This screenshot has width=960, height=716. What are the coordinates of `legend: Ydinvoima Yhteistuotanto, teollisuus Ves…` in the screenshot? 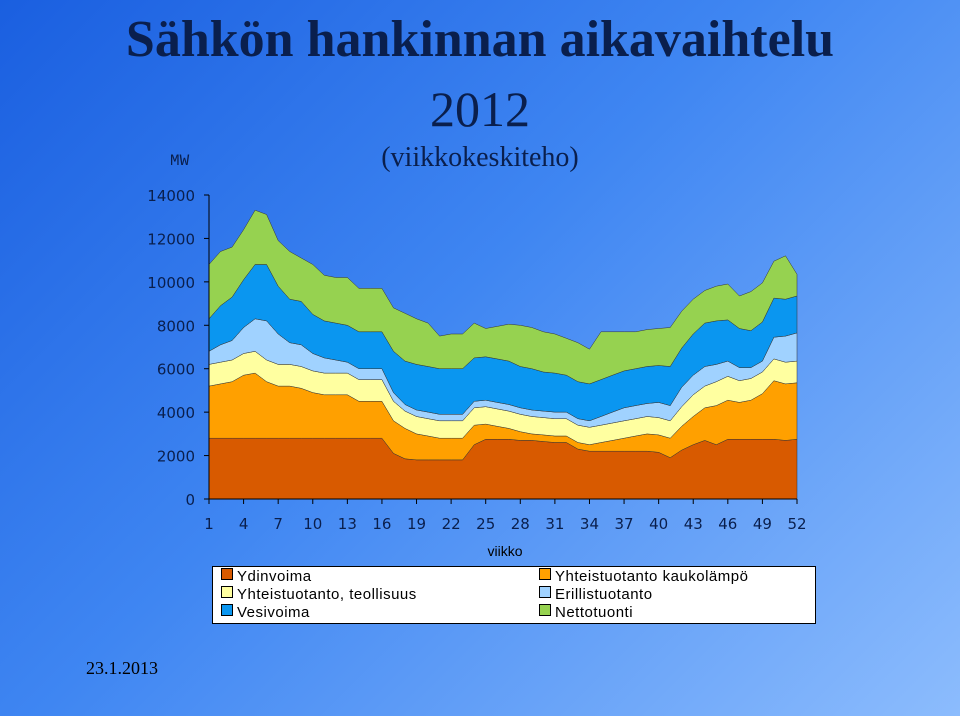 It's located at (514, 595).